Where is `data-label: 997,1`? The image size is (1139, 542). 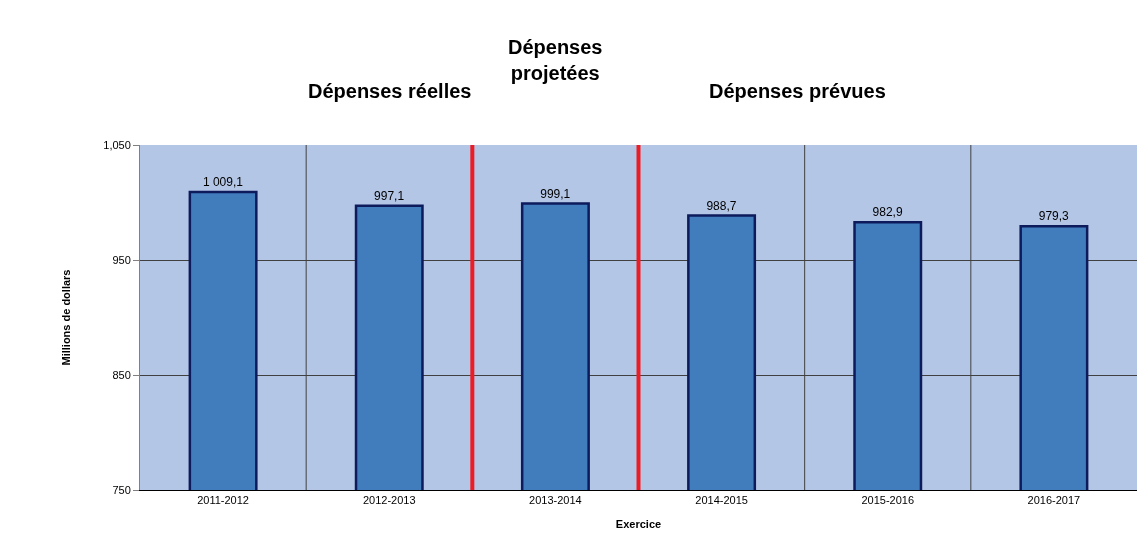 data-label: 997,1 is located at coordinates (389, 195).